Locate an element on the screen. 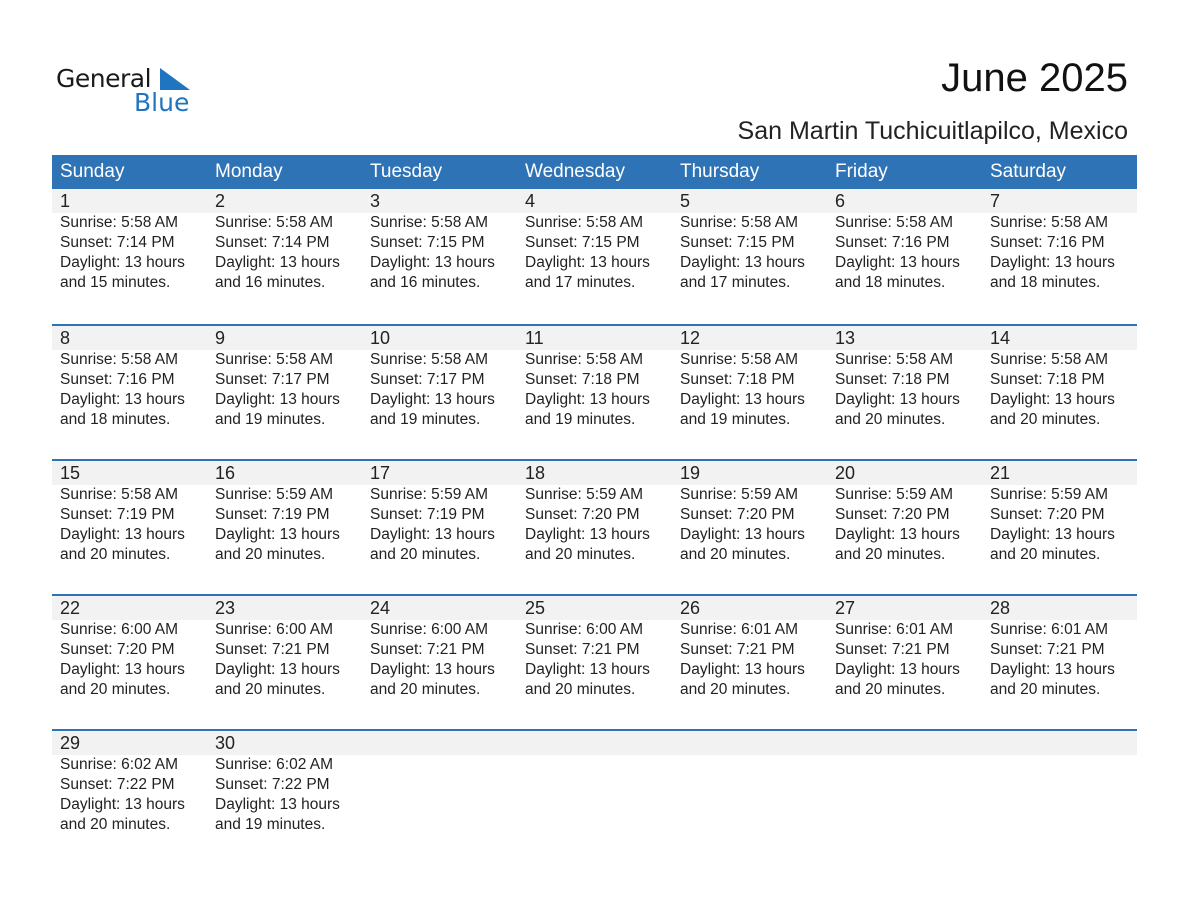 The height and width of the screenshot is (918, 1188). weekday-sunday: Sunday is located at coordinates (92, 171).